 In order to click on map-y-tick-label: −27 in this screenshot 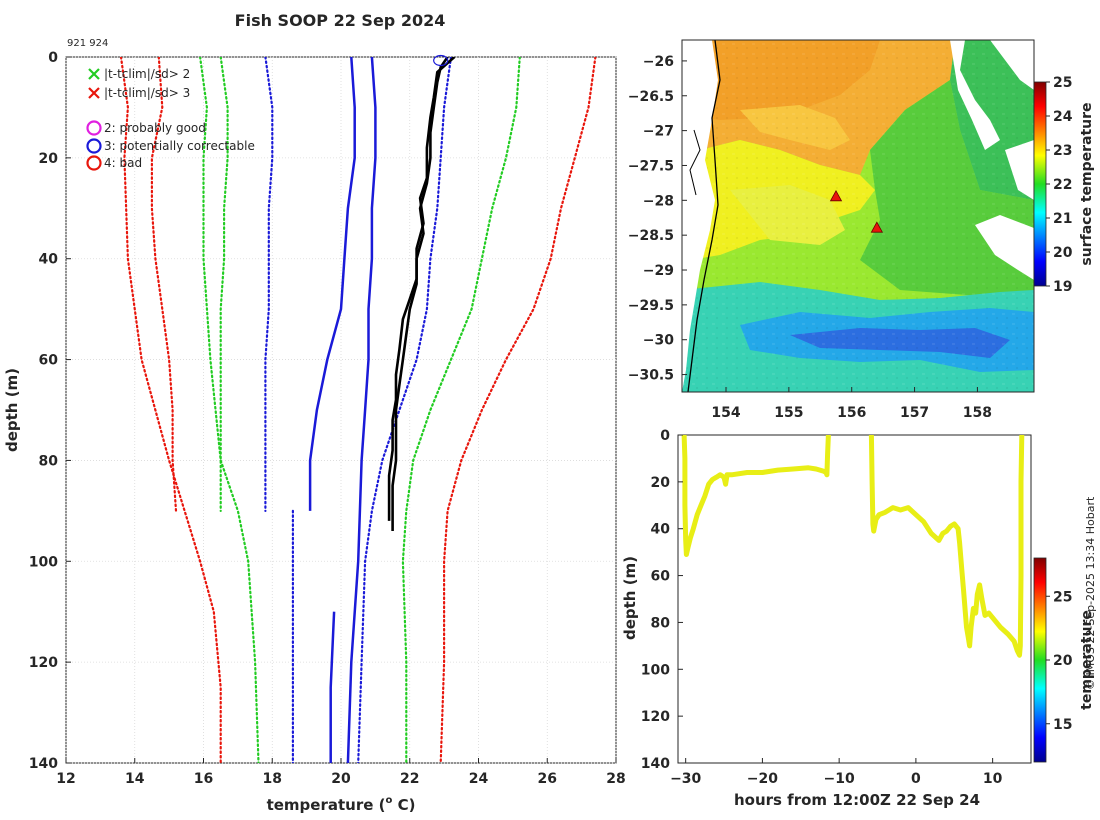, I will do `click(658, 132)`.